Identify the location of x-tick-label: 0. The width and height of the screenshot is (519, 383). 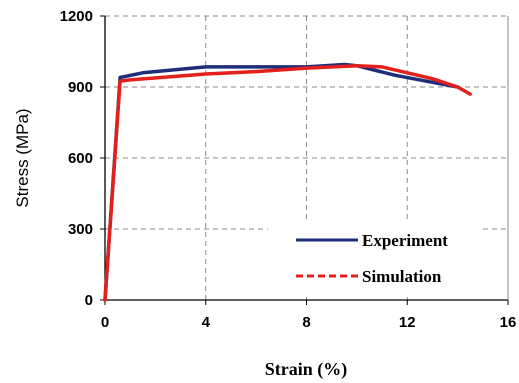
(105, 322).